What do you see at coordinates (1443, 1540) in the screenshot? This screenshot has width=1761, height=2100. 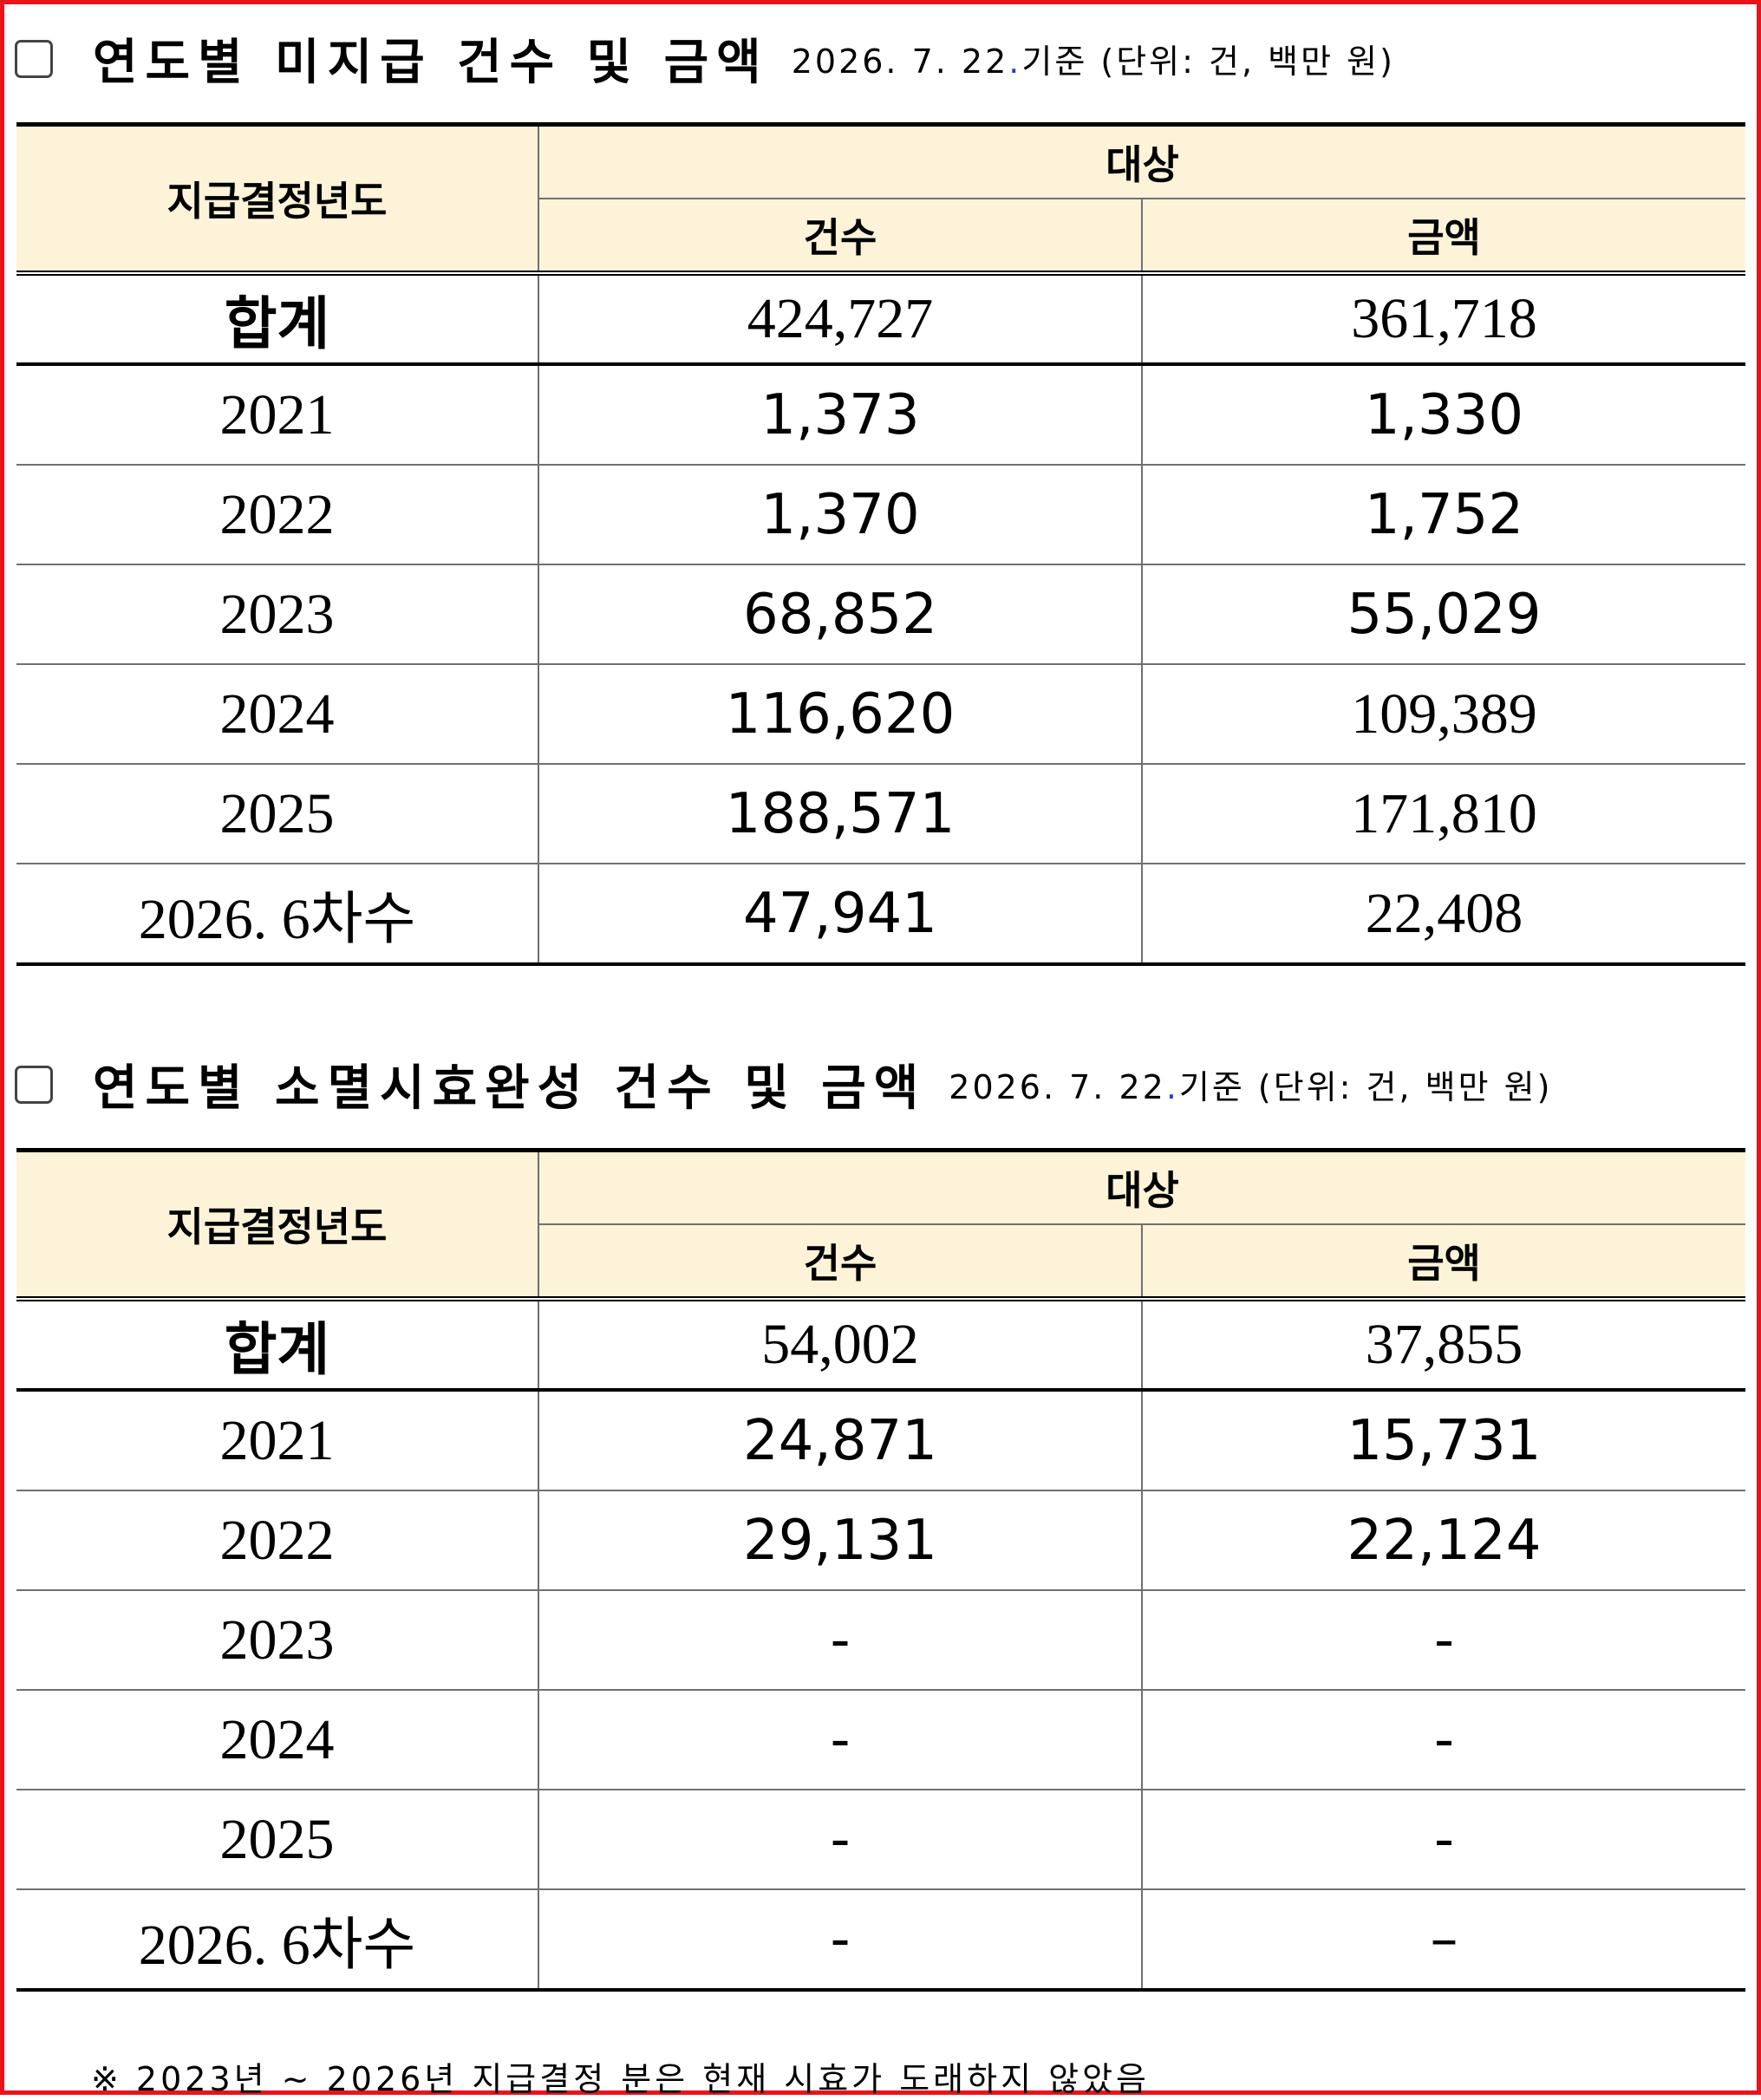 I see `amount-cell: 22,124` at bounding box center [1443, 1540].